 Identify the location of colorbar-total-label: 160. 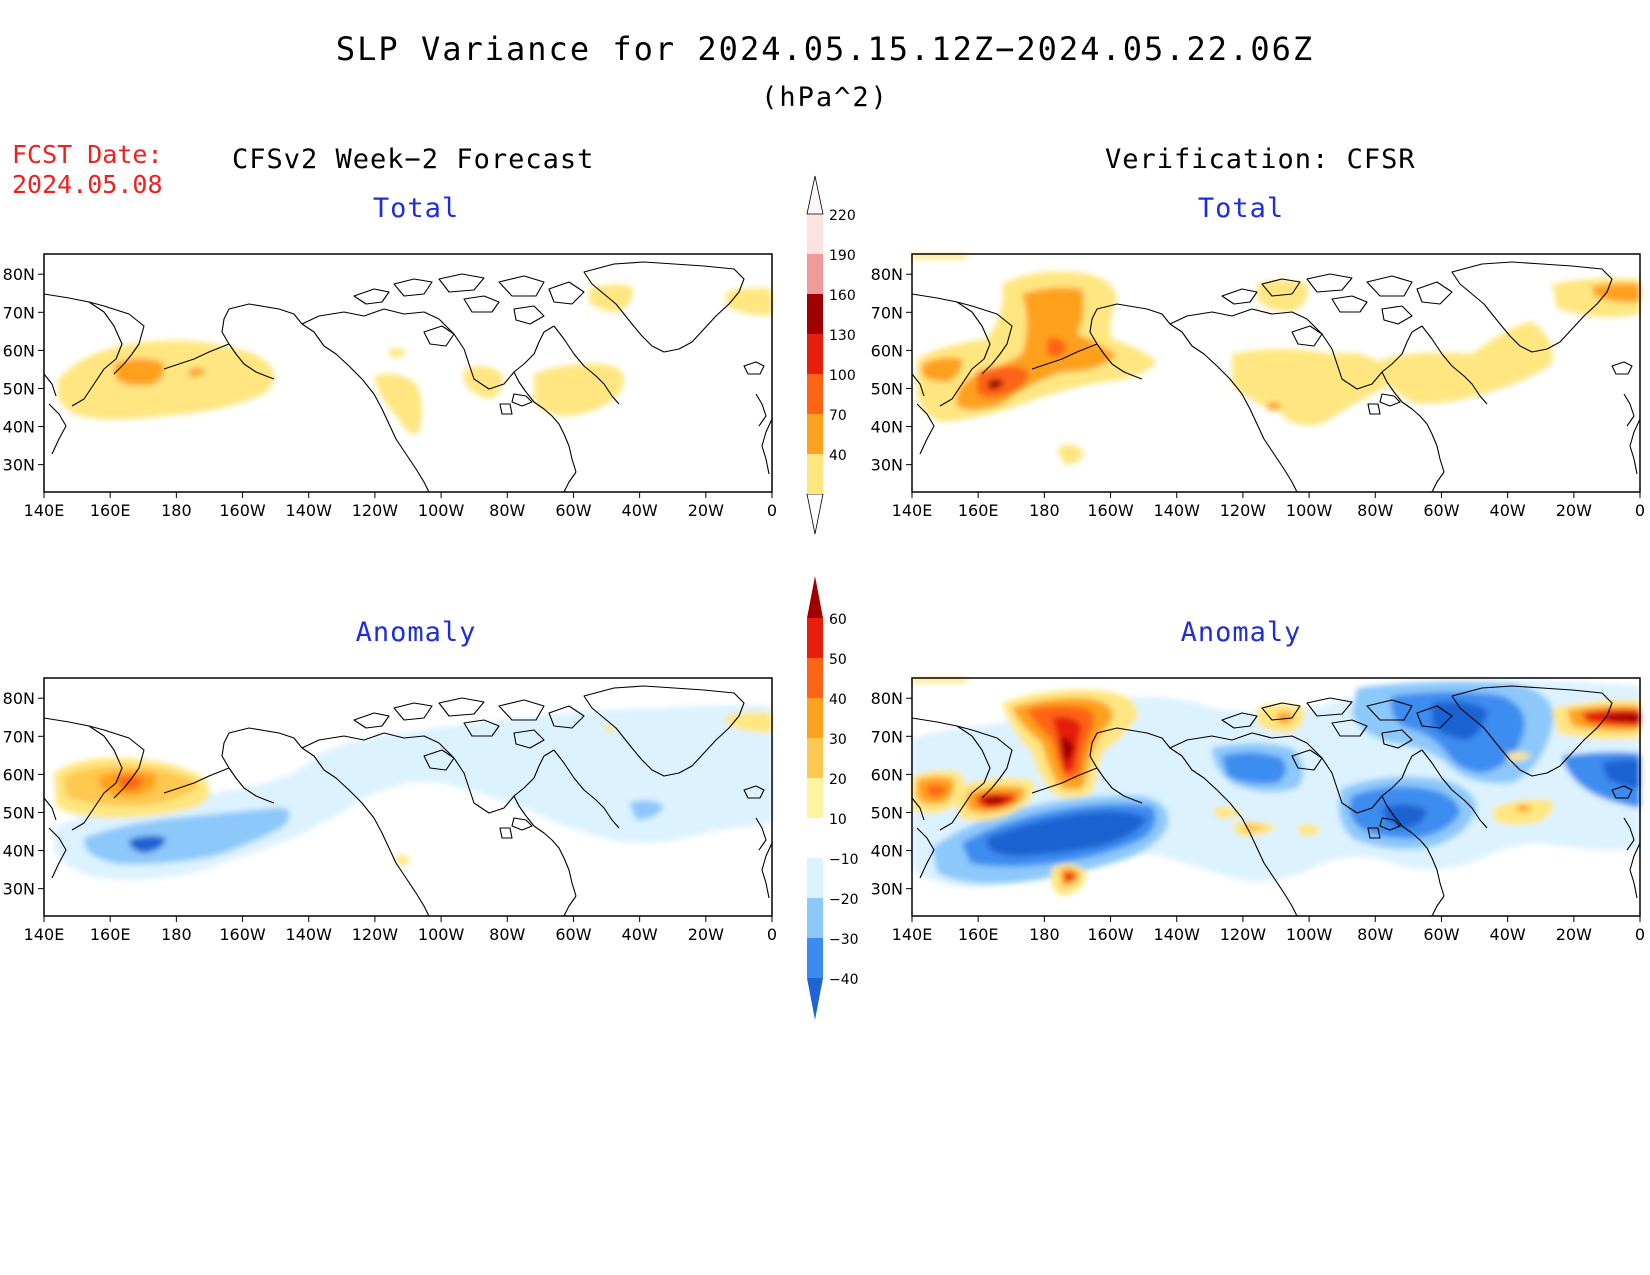
(842, 296).